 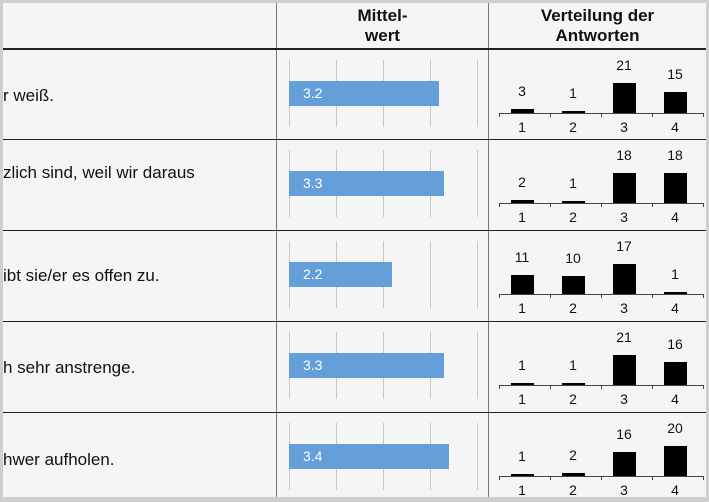 I want to click on header-mean-line2: wert, so click(x=382, y=35).